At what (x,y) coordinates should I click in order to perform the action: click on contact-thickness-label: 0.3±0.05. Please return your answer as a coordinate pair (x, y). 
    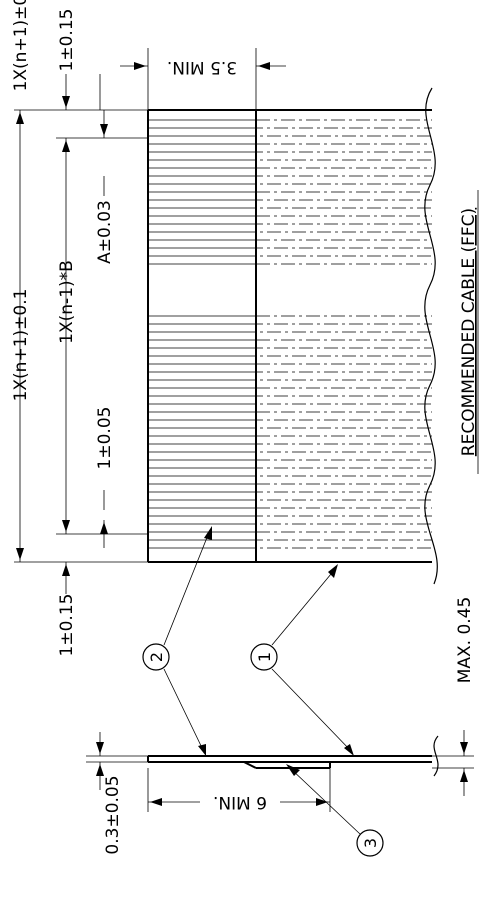
    Looking at the image, I should click on (113, 814).